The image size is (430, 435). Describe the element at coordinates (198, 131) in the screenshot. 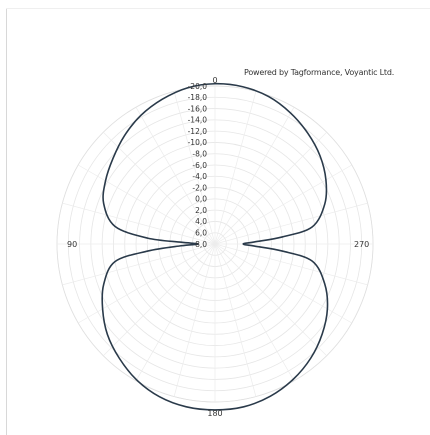

I see `radial-tick-label: -12,0` at that location.